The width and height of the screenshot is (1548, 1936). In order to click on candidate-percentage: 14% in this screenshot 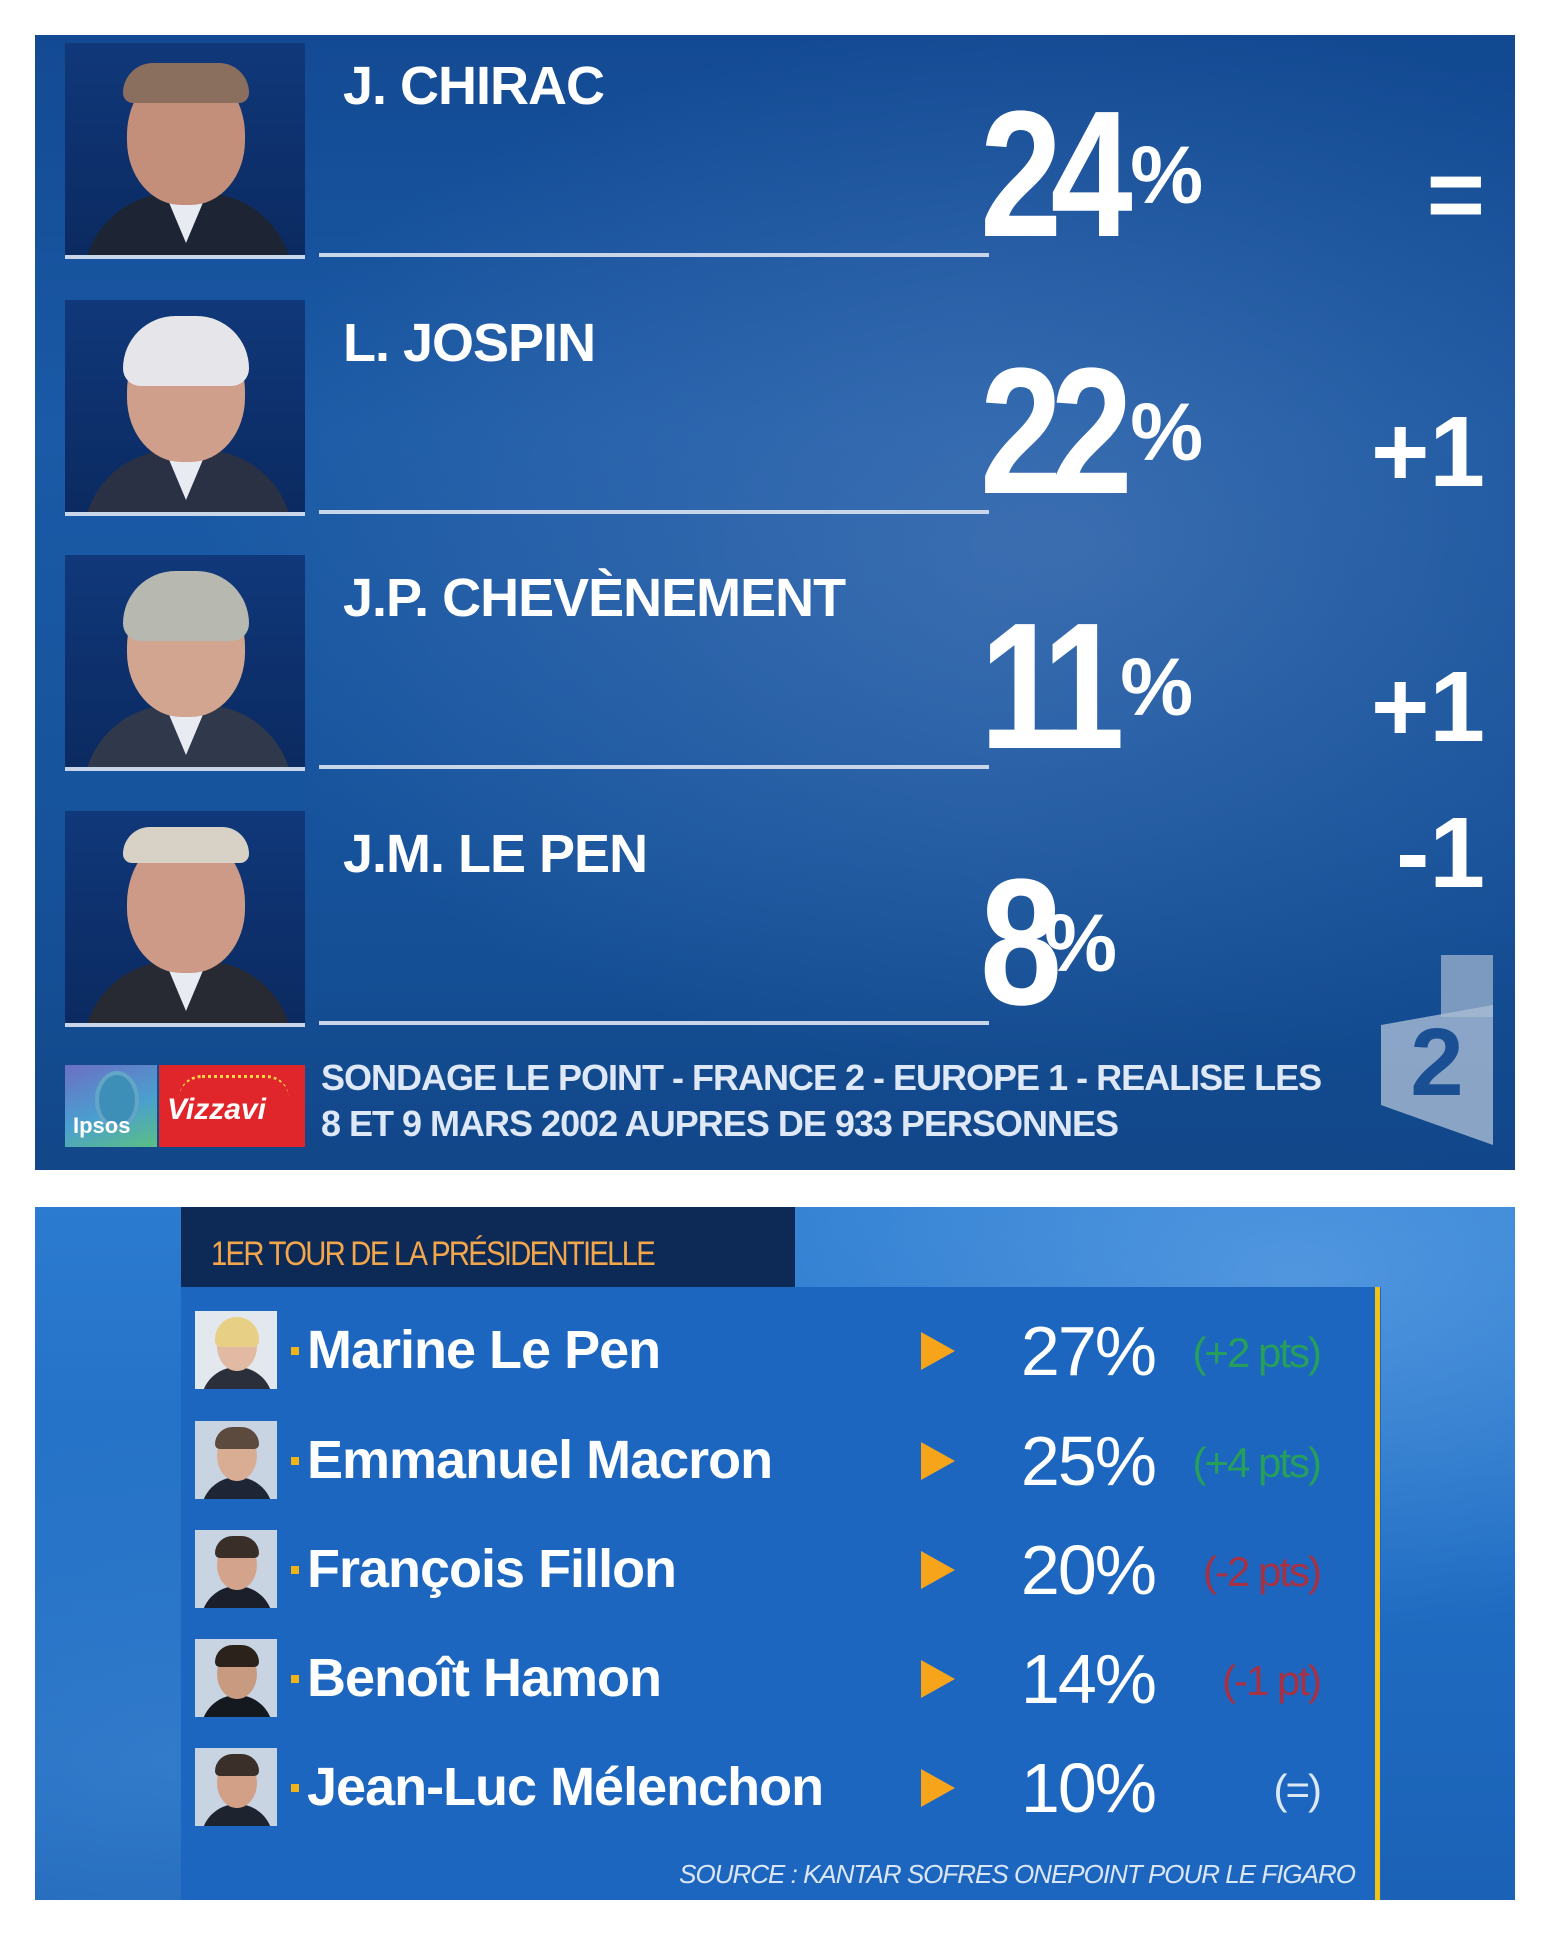, I will do `click(1088, 1679)`.